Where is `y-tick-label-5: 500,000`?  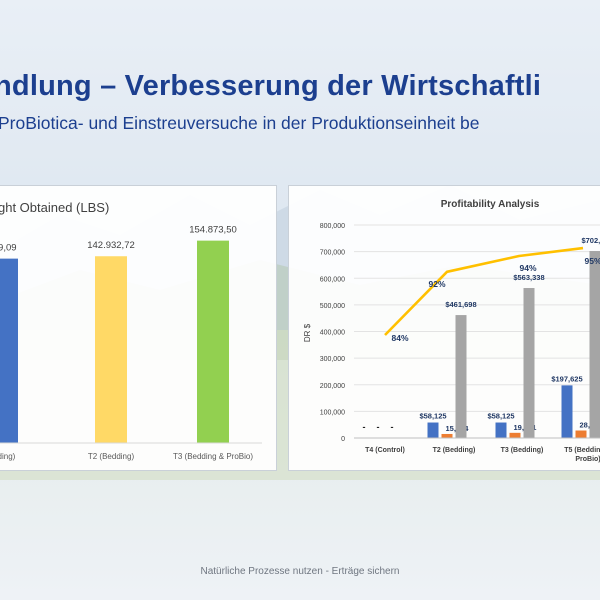 y-tick-label-5: 500,000 is located at coordinates (332, 306).